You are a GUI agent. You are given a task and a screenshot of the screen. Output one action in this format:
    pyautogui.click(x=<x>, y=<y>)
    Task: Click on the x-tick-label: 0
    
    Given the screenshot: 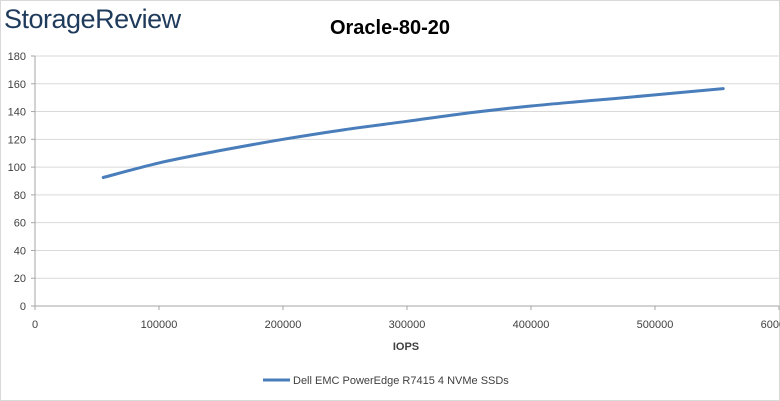 What is the action you would take?
    pyautogui.click(x=35, y=325)
    